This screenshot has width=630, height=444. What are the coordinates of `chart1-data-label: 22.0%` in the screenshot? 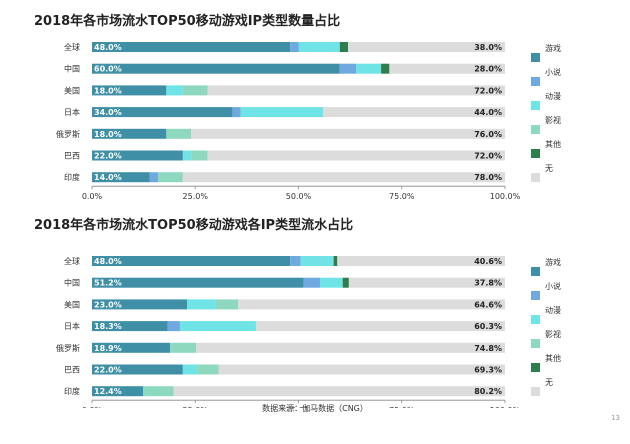 It's located at (108, 156).